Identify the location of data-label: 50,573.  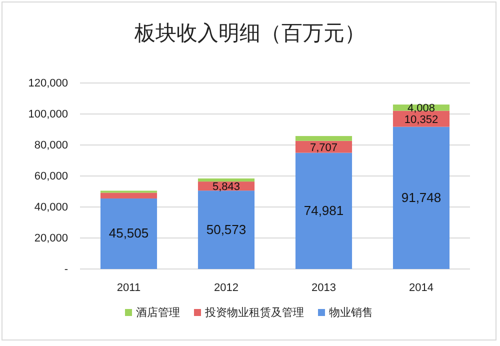
(226, 229).